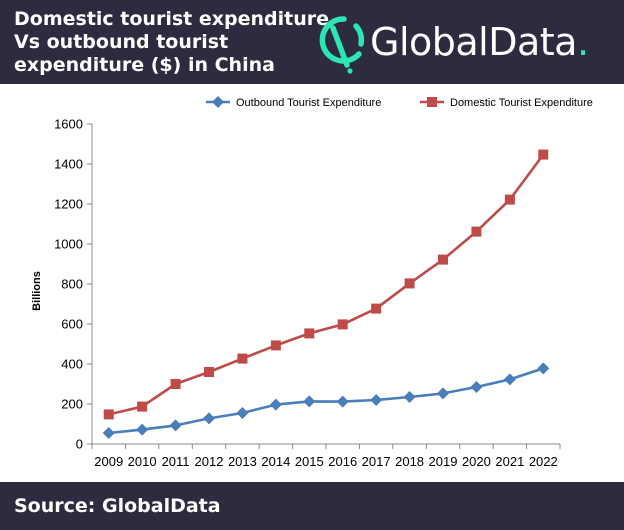 The width and height of the screenshot is (624, 530). Describe the element at coordinates (218, 102) in the screenshot. I see `outbound-legend-marker` at that location.